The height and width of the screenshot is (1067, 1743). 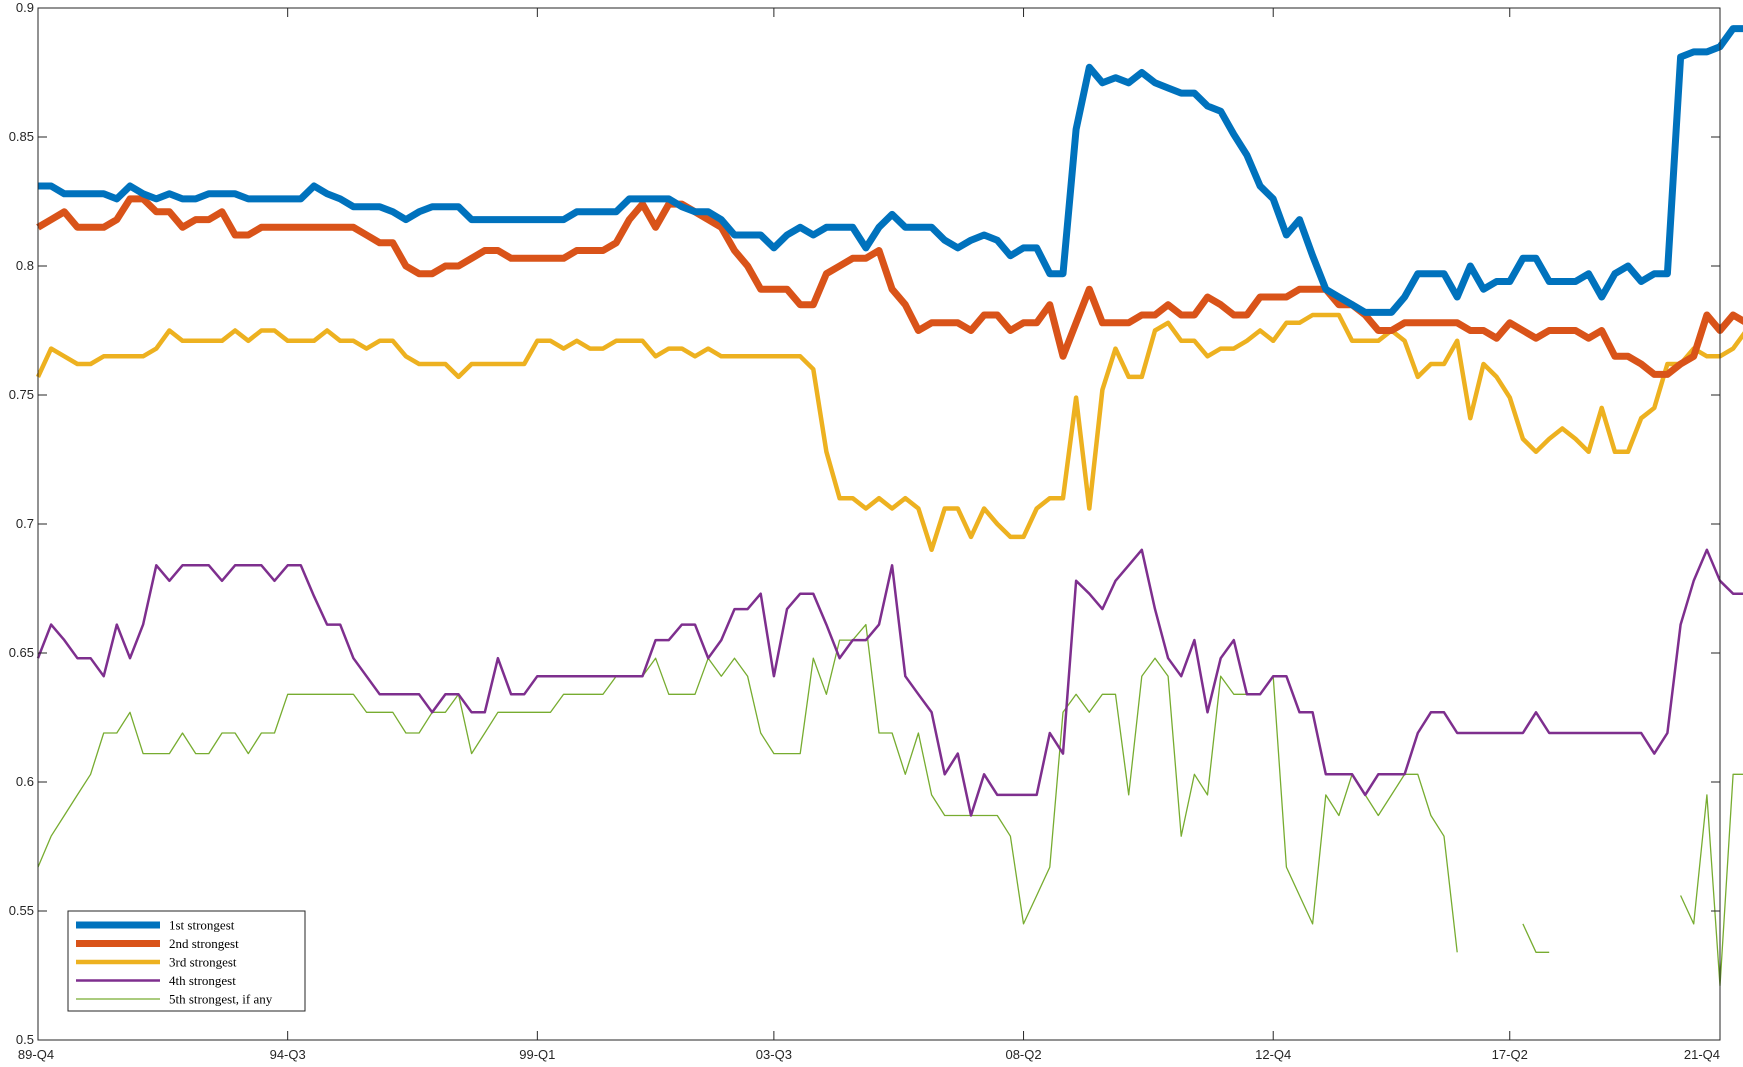 What do you see at coordinates (36, 1054) in the screenshot?
I see `x-tick-label: 89-Q4` at bounding box center [36, 1054].